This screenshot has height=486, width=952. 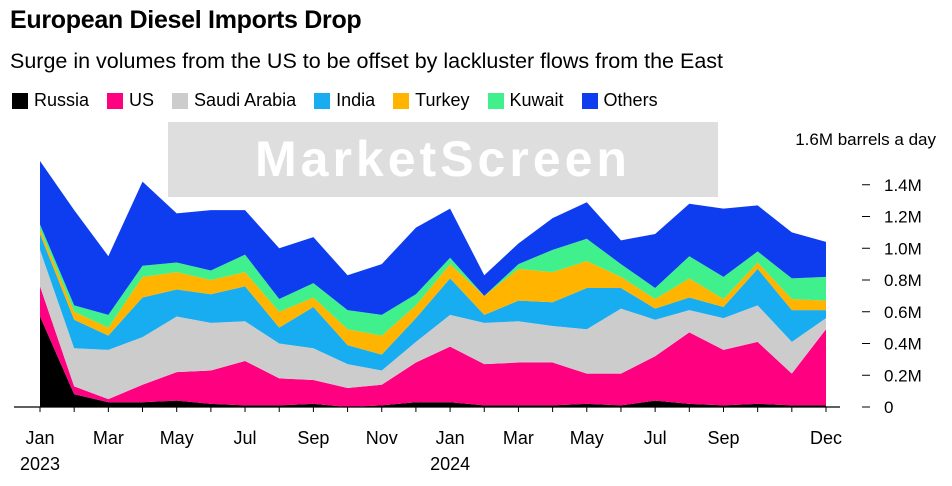 What do you see at coordinates (903, 248) in the screenshot?
I see `y-tick-label: 1.0M` at bounding box center [903, 248].